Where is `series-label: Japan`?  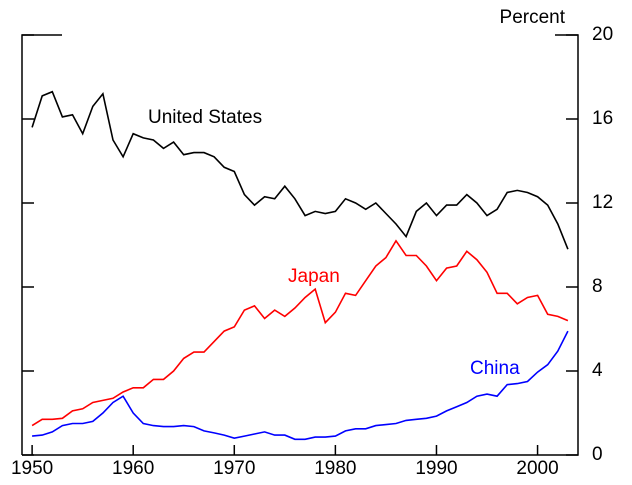 series-label: Japan is located at coordinates (314, 276).